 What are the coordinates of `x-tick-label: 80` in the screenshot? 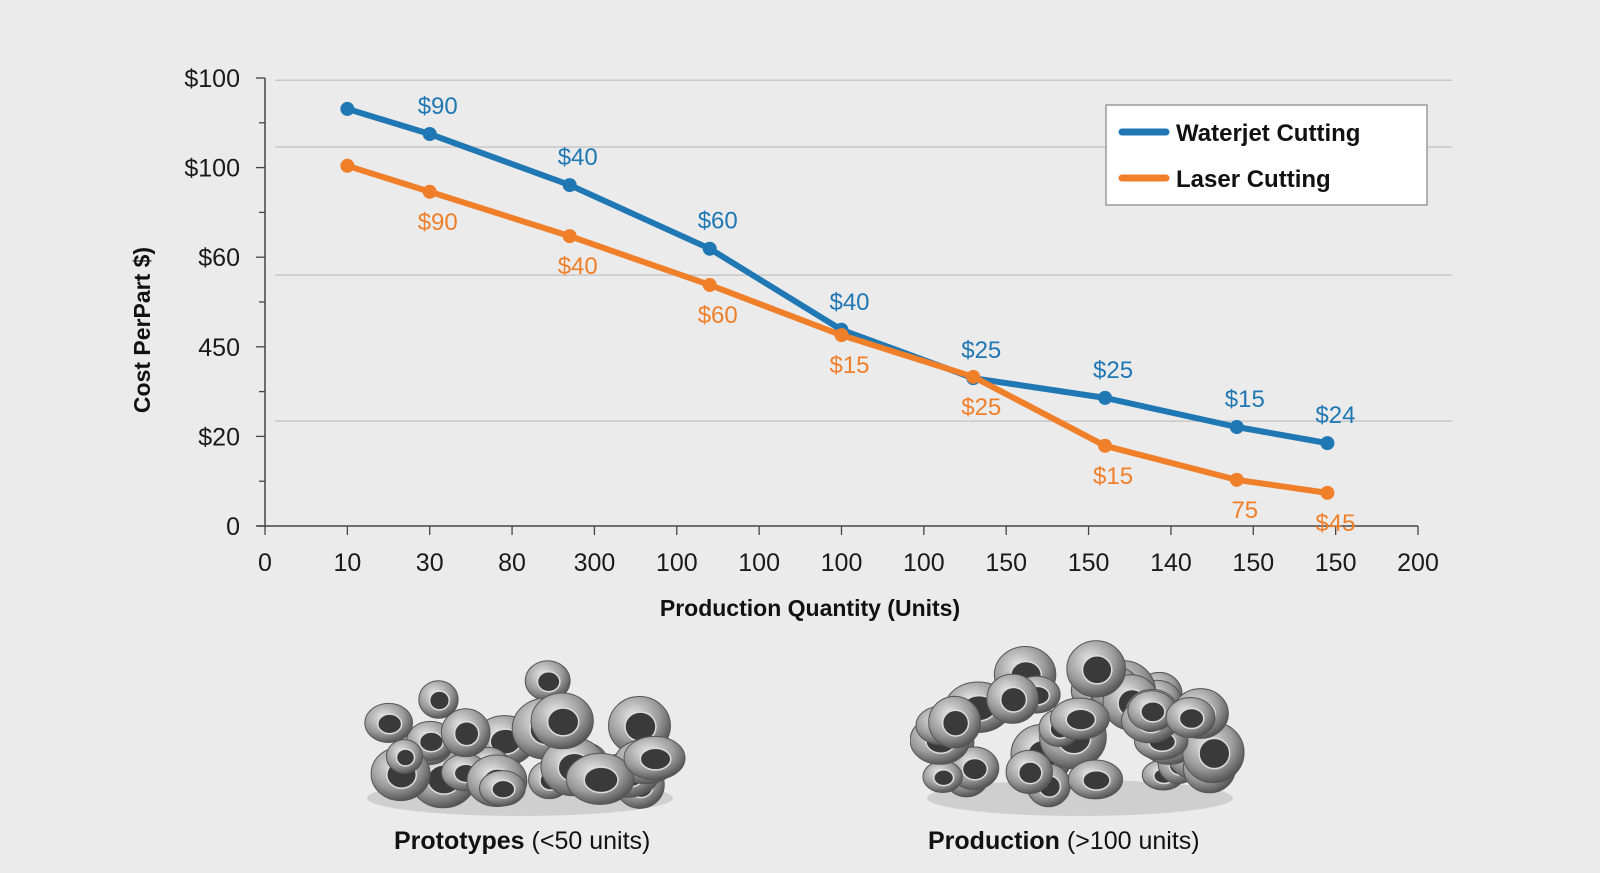 It's located at (512, 563).